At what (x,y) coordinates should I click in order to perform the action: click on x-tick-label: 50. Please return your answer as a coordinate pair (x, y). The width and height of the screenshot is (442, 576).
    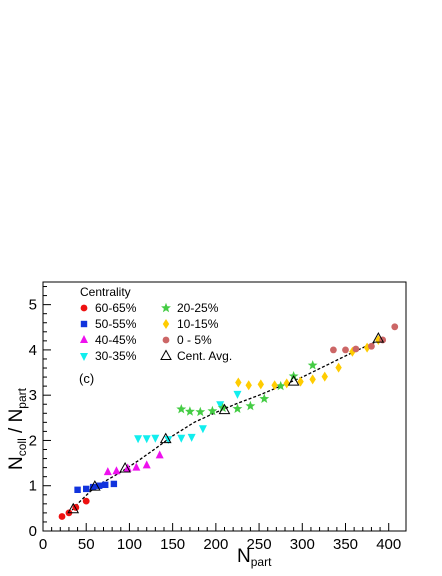
    Looking at the image, I should click on (86, 544).